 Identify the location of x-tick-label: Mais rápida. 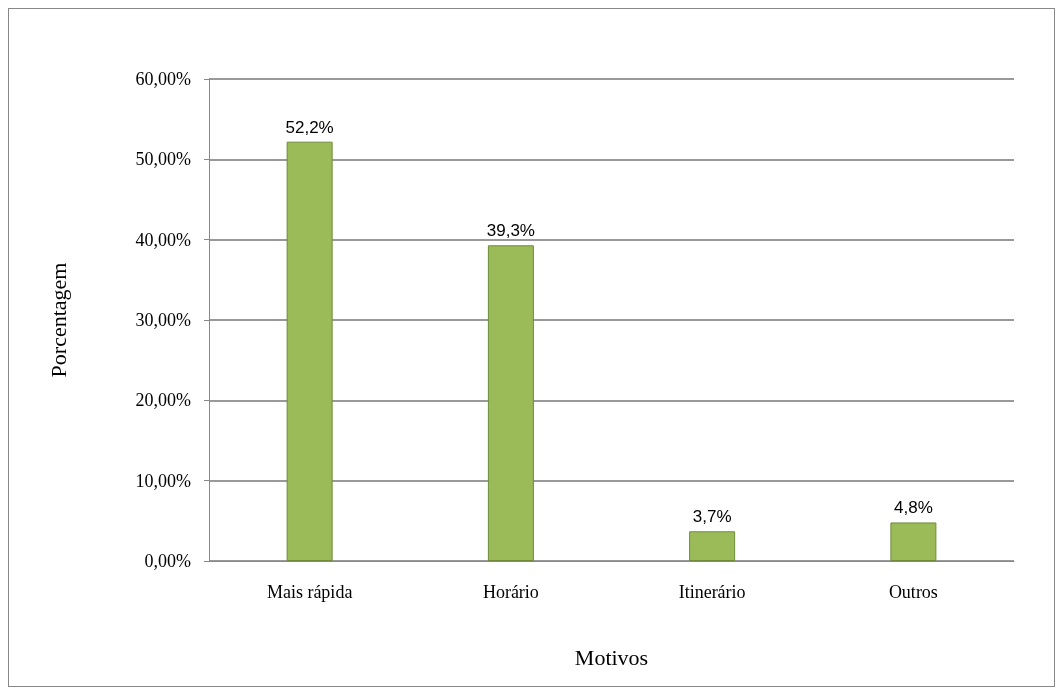
(309, 592).